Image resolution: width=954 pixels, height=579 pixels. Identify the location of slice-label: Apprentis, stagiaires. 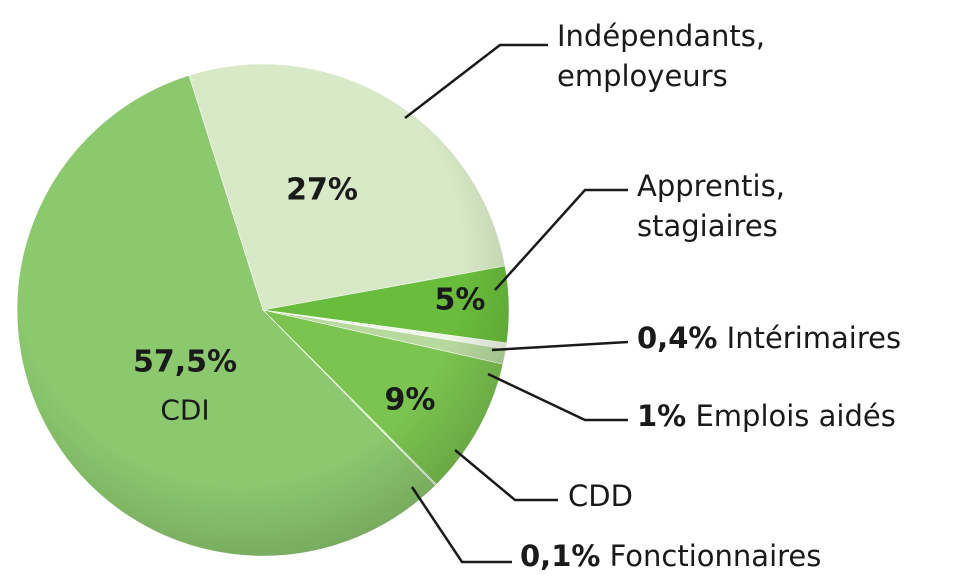
(737, 206).